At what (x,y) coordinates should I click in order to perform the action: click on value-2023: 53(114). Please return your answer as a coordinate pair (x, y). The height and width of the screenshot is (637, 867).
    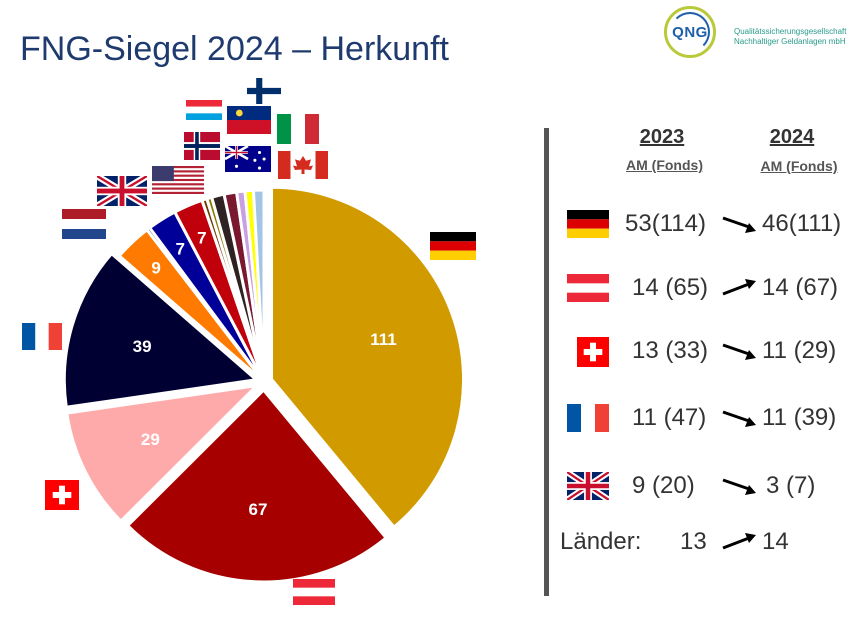
    Looking at the image, I should click on (665, 223).